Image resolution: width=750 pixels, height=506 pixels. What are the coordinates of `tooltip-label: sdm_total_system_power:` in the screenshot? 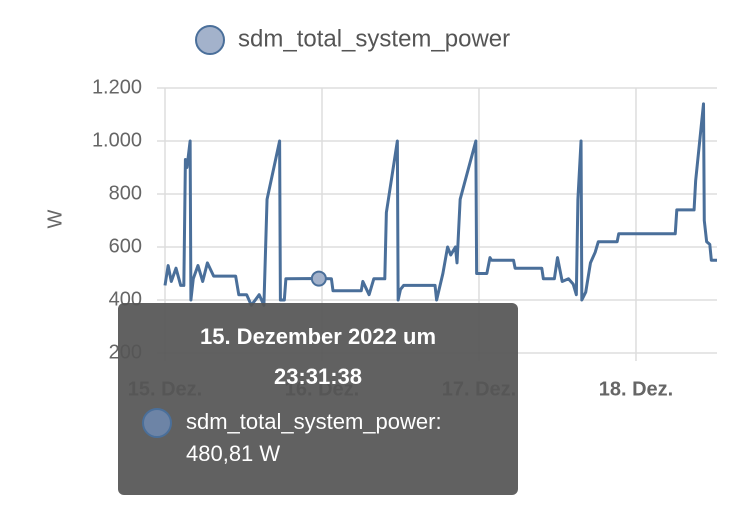 It's located at (314, 421).